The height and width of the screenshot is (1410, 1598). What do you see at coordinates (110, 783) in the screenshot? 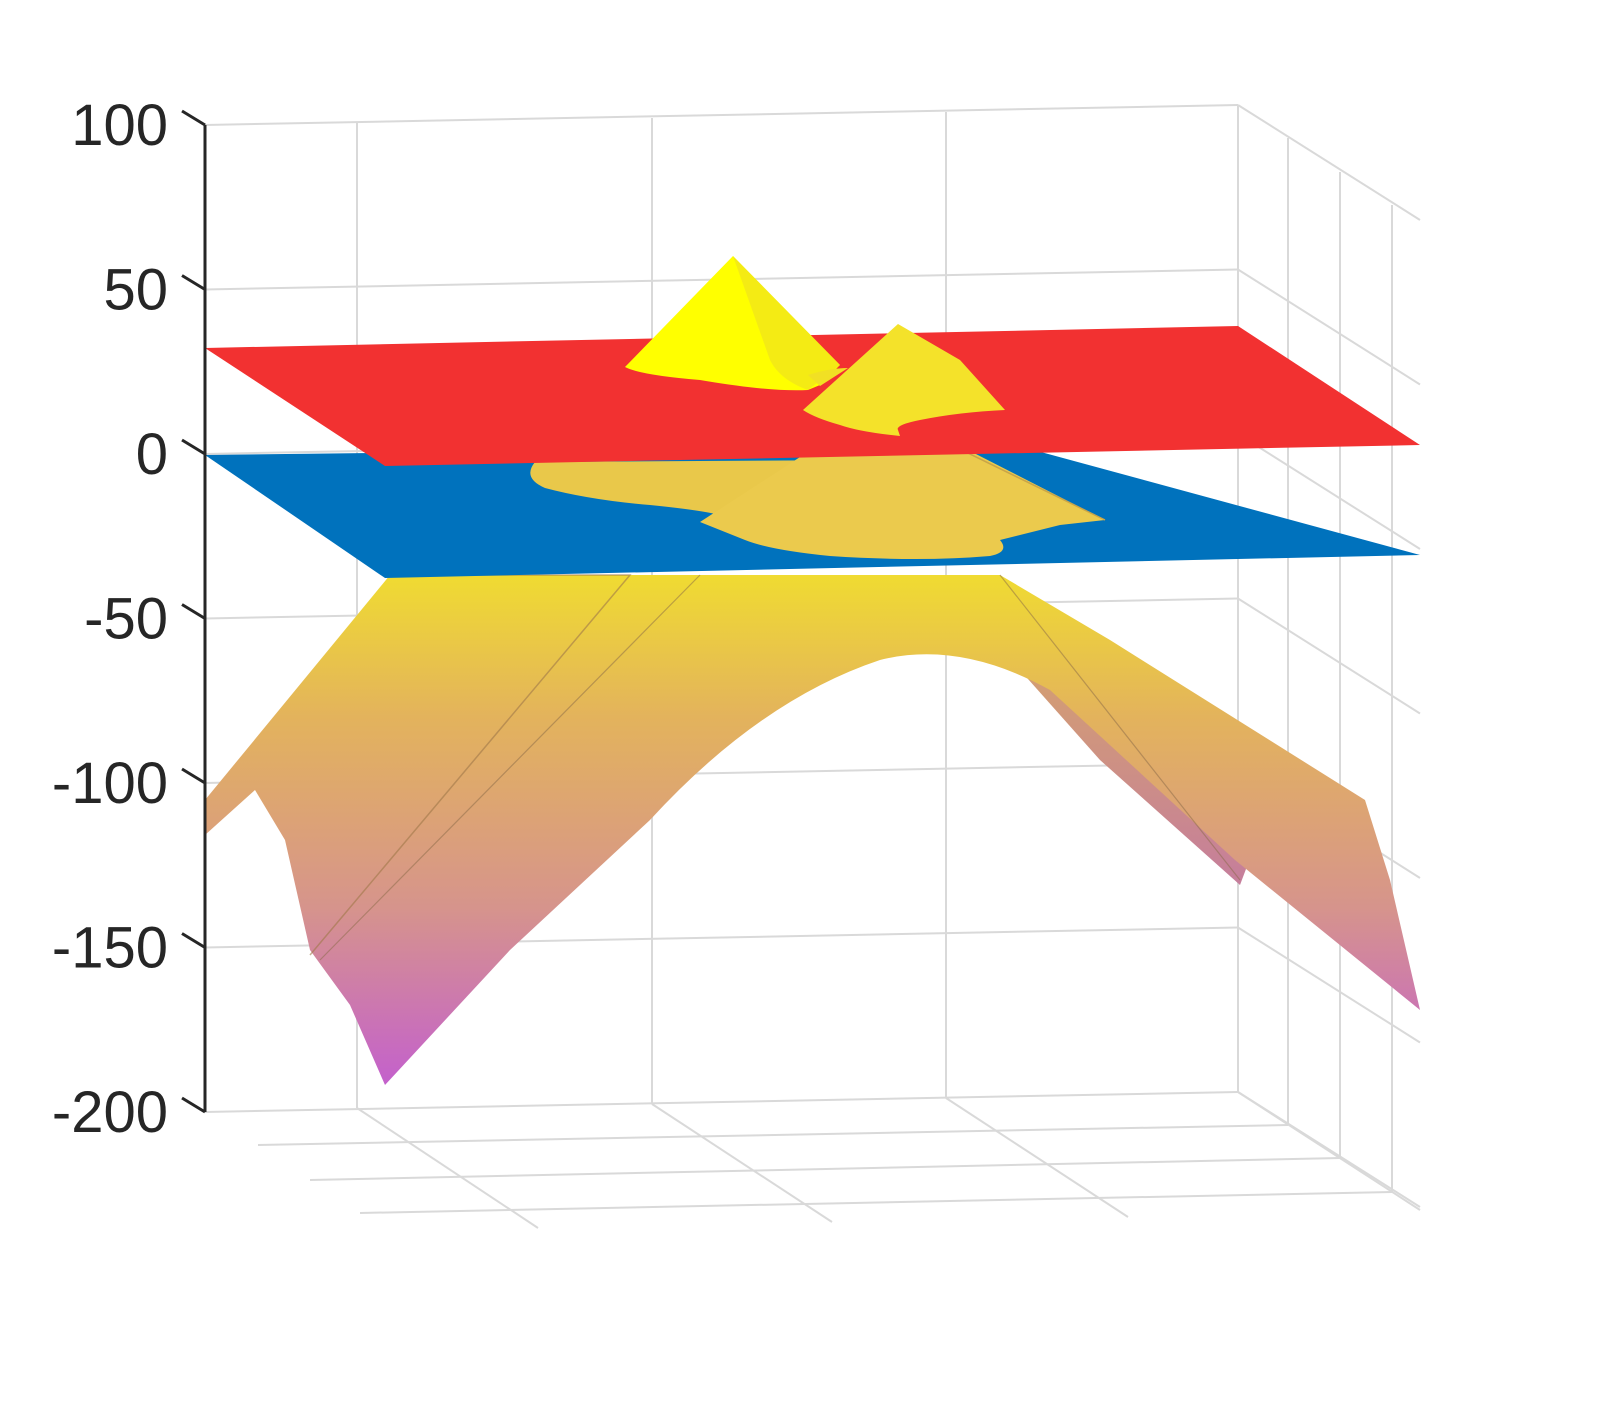
I see `z-tick-label-4: -100` at bounding box center [110, 783].